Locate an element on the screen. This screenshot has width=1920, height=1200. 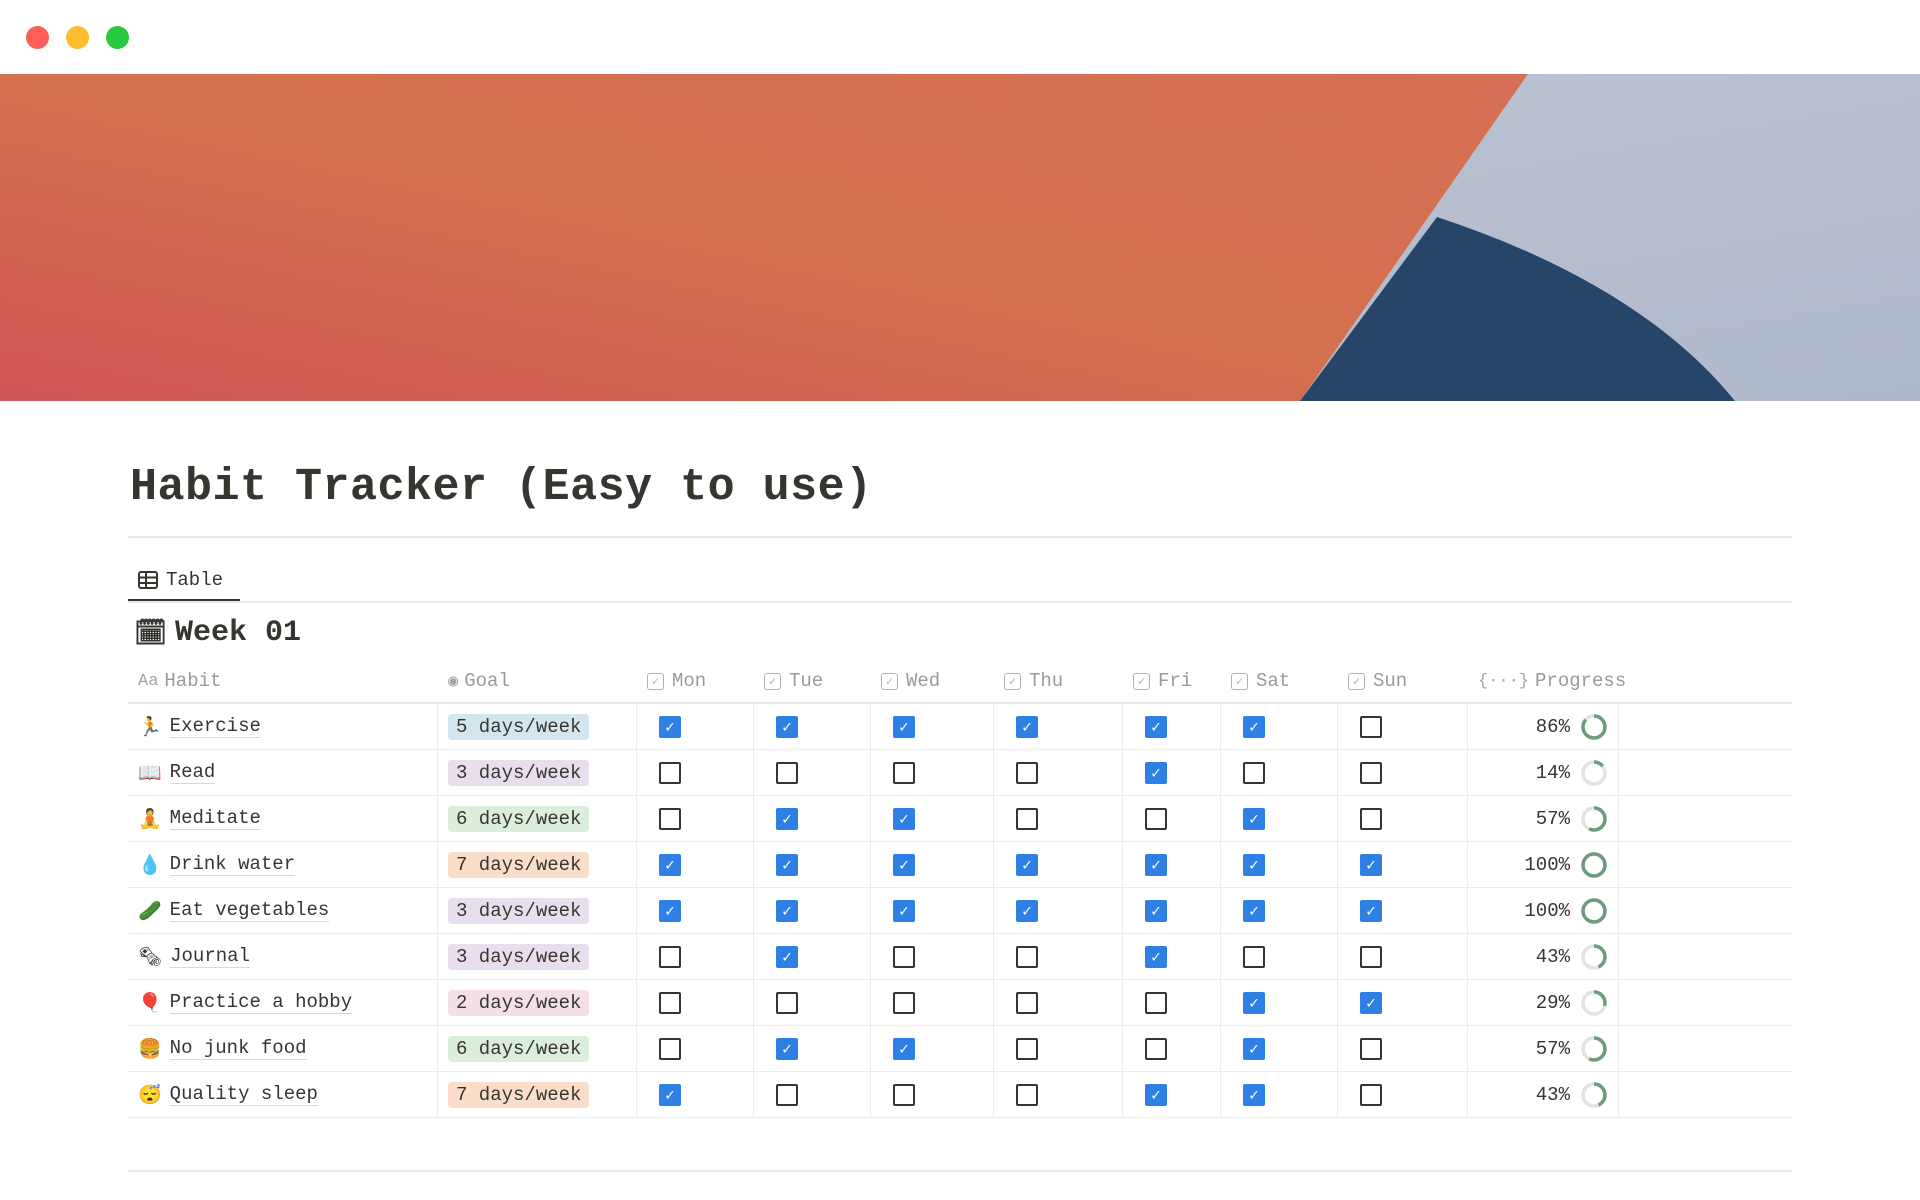
habit-link: 🗞 Journal is located at coordinates (194, 957).